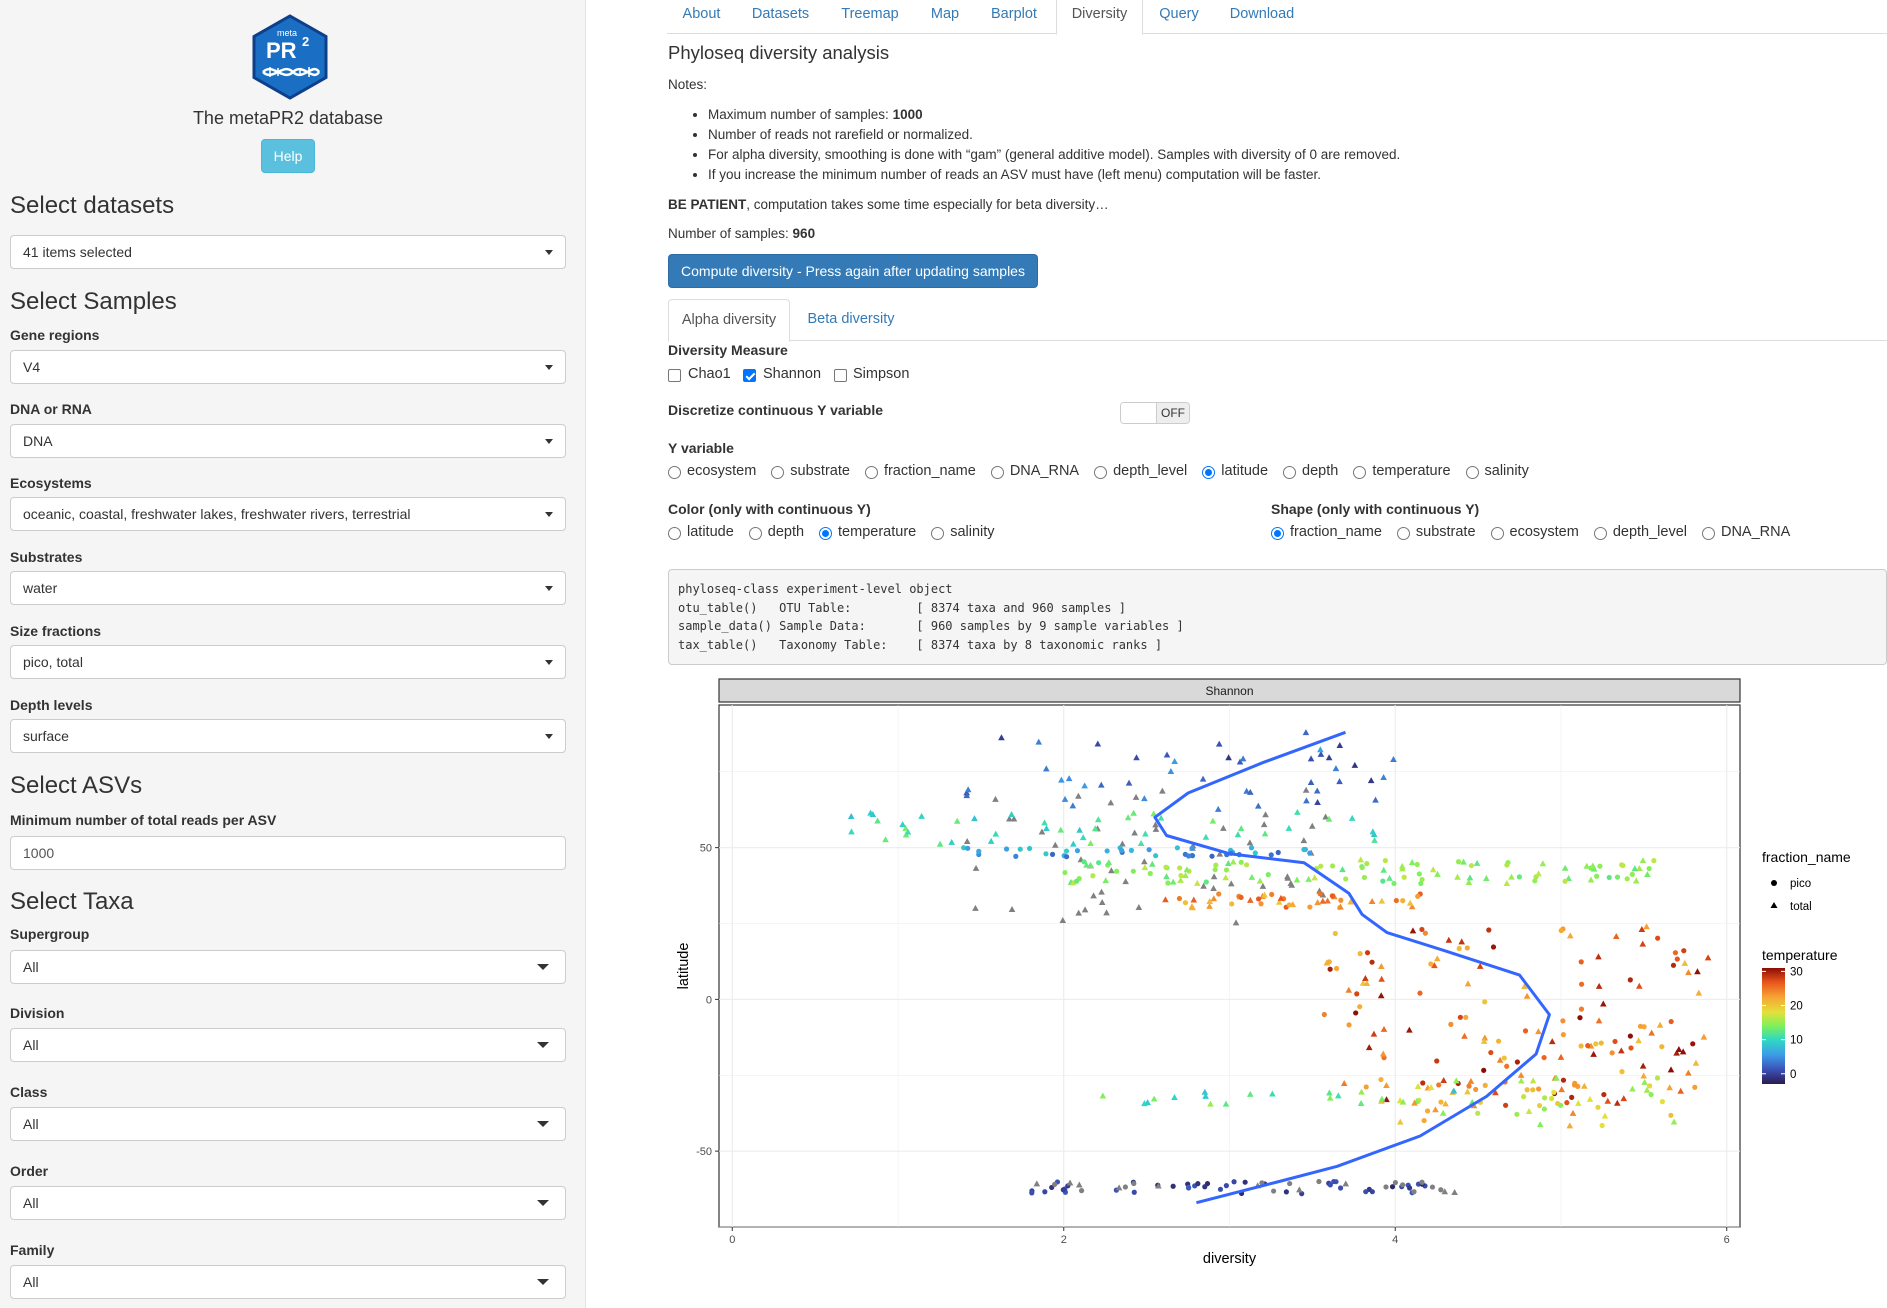 The width and height of the screenshot is (1887, 1308). What do you see at coordinates (1155, 413) in the screenshot?
I see `discretize-toggle: OFF` at bounding box center [1155, 413].